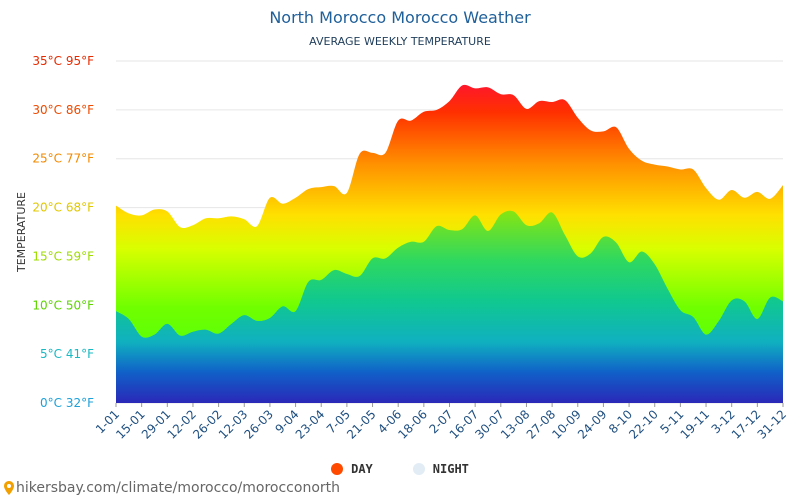 The height and width of the screenshot is (500, 800). Describe the element at coordinates (695, 424) in the screenshot. I see `x-tick-label: 19-11` at that location.